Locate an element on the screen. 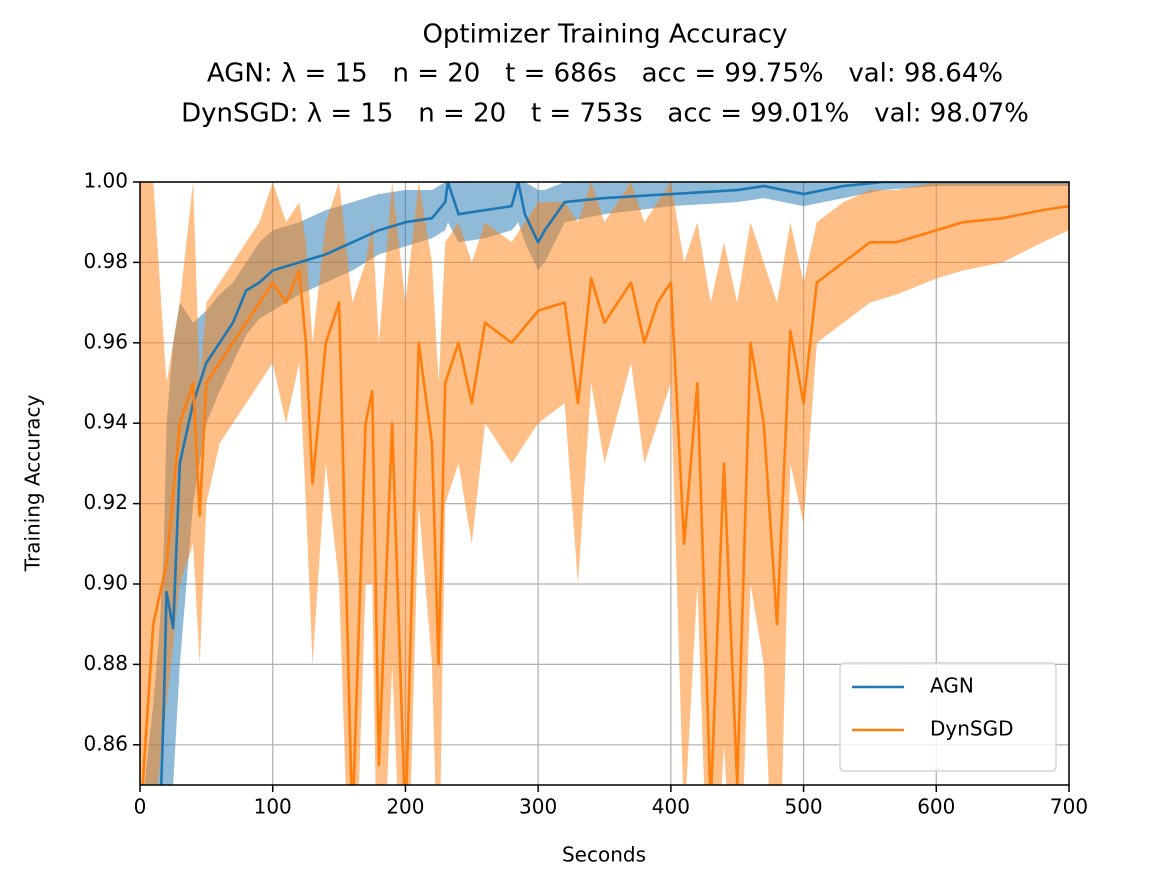 The image size is (1169, 892). y-axis-label: Training Accuracy is located at coordinates (33, 484).